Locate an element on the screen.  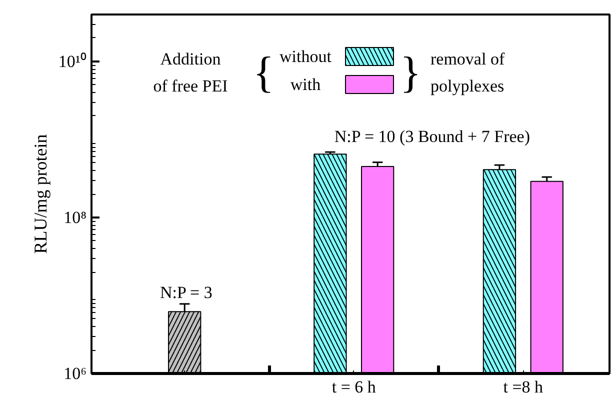
annotation: N:P = 3 is located at coordinates (186, 292).